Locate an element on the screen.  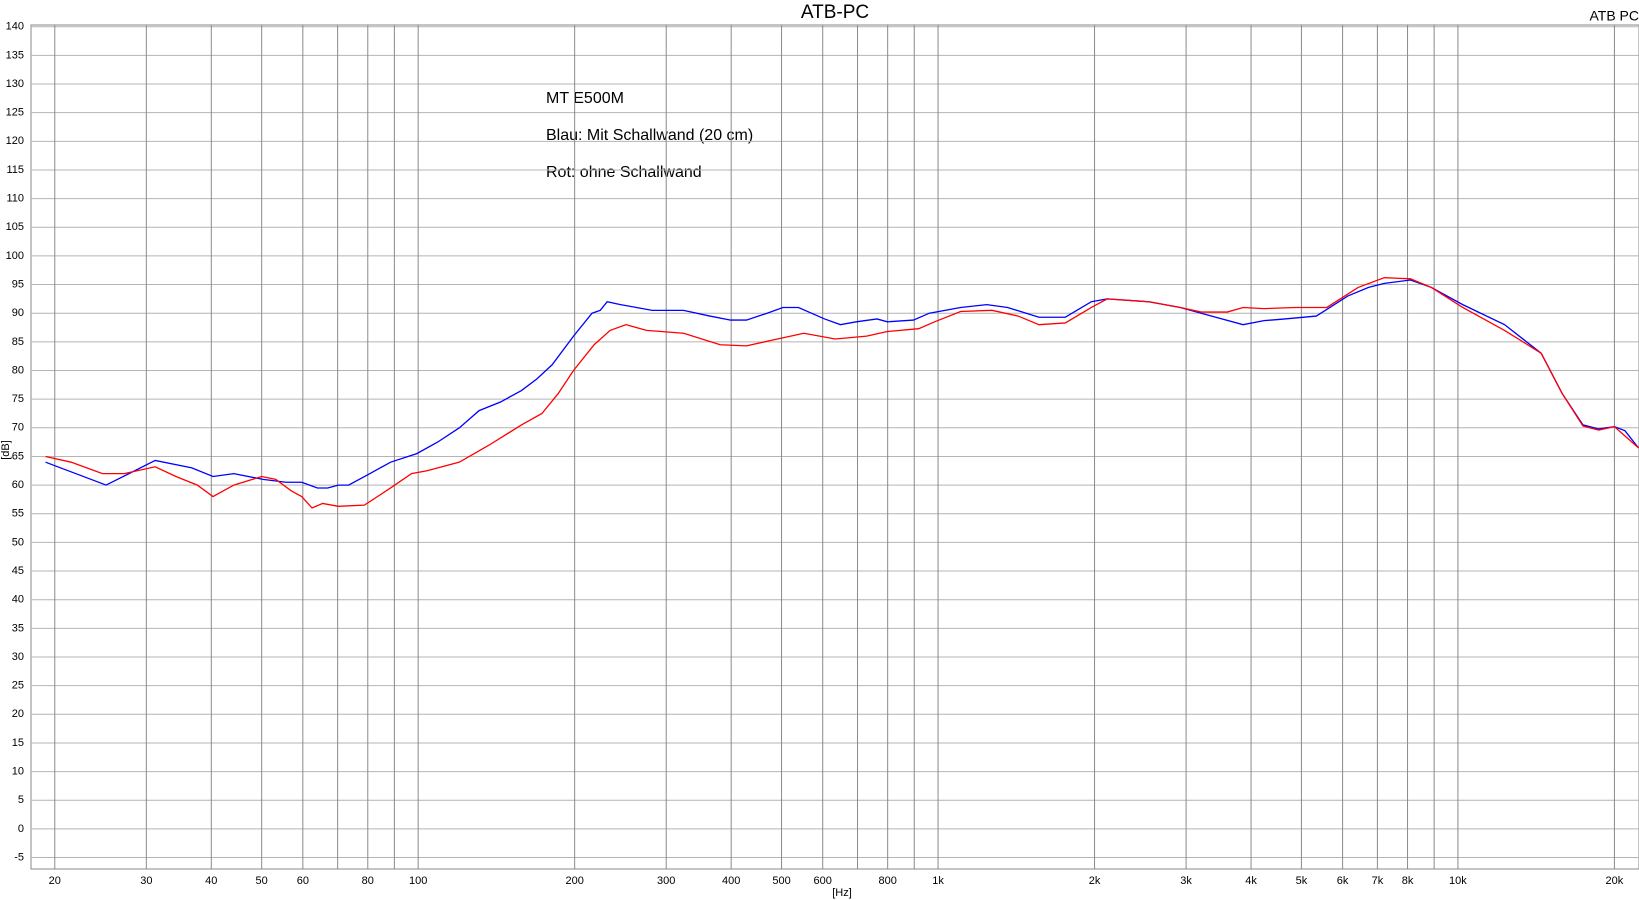
y-tick-label: 105 is located at coordinates (15, 227).